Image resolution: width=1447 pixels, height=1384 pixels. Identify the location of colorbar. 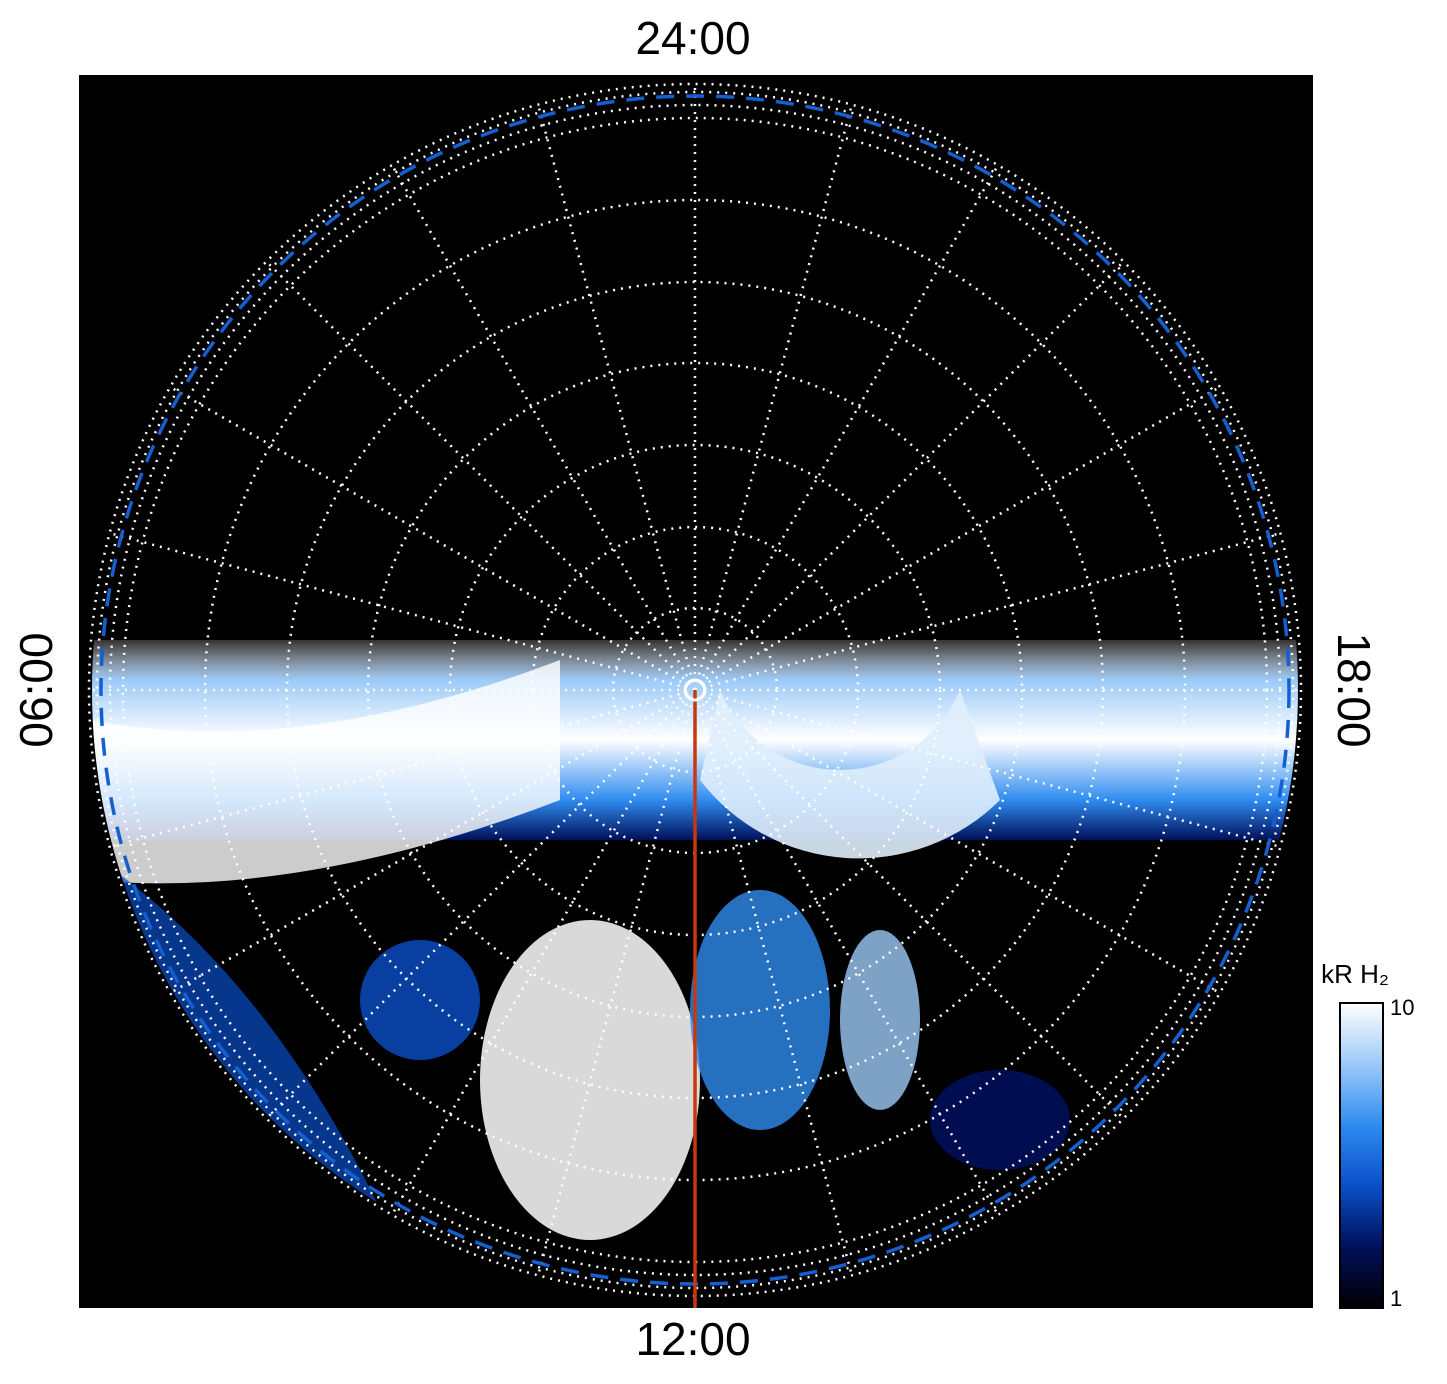
(1361, 1155).